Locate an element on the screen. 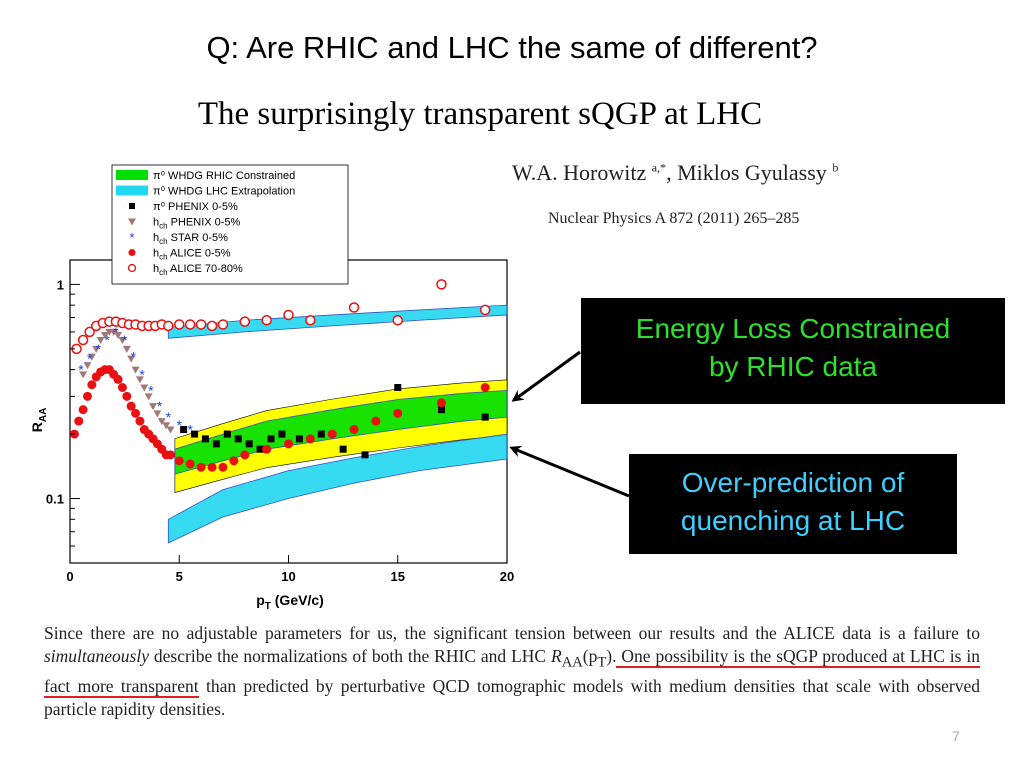 The width and height of the screenshot is (1024, 768). legend-marker-phenix-pi0 is located at coordinates (132, 206).